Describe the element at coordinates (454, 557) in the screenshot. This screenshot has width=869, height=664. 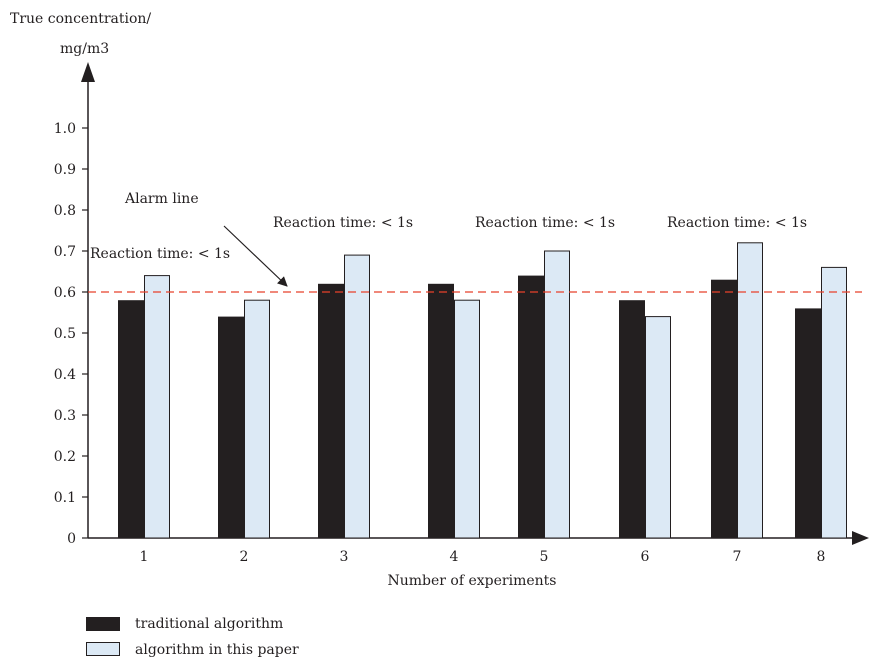
I see `x-tick-label: 4` at that location.